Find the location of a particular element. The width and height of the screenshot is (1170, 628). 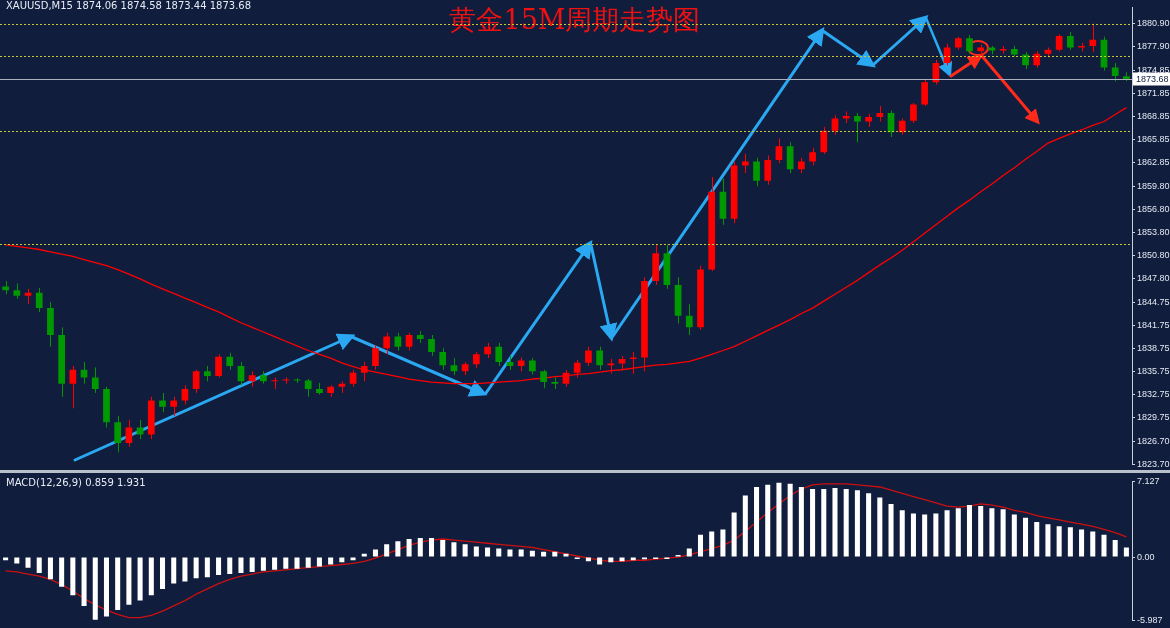

y-tick-label: 1856.80 is located at coordinates (1153, 208).